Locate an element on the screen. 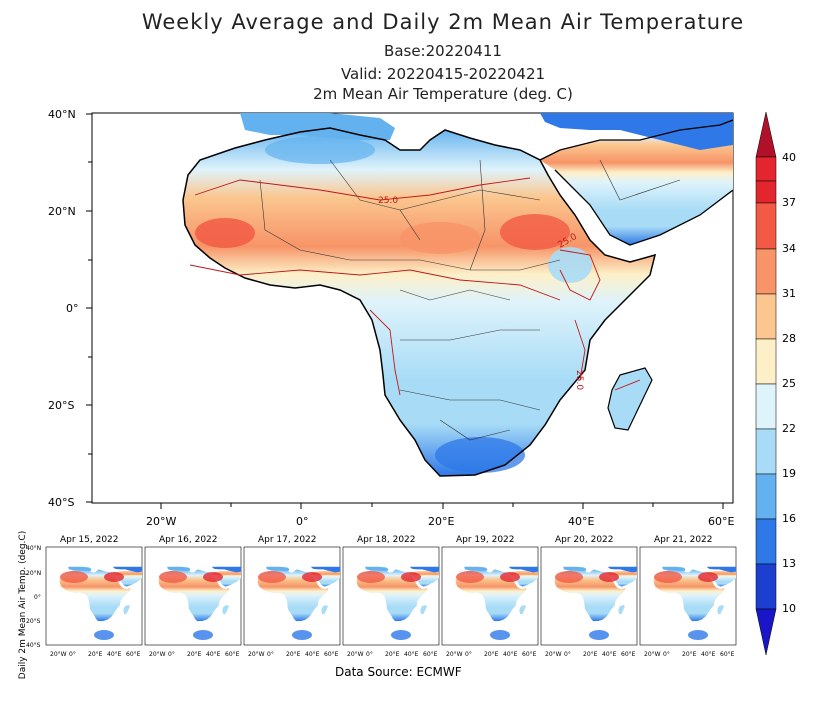 The height and width of the screenshot is (702, 826). colorbar-label: 22 is located at coordinates (789, 428).